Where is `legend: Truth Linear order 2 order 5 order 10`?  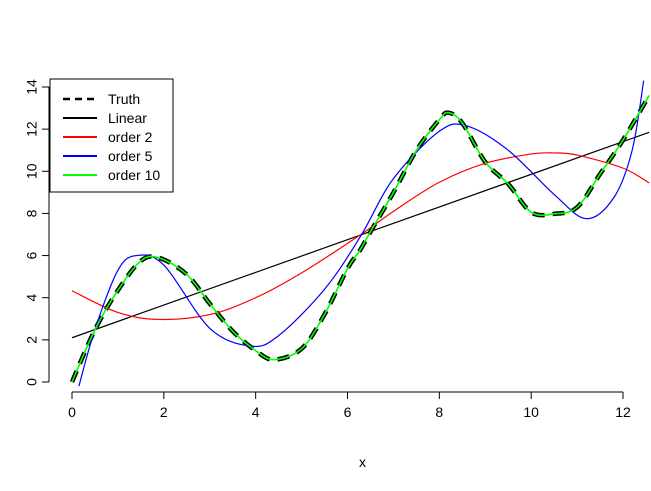 legend: Truth Linear order 2 order 5 order 10 is located at coordinates (111, 135).